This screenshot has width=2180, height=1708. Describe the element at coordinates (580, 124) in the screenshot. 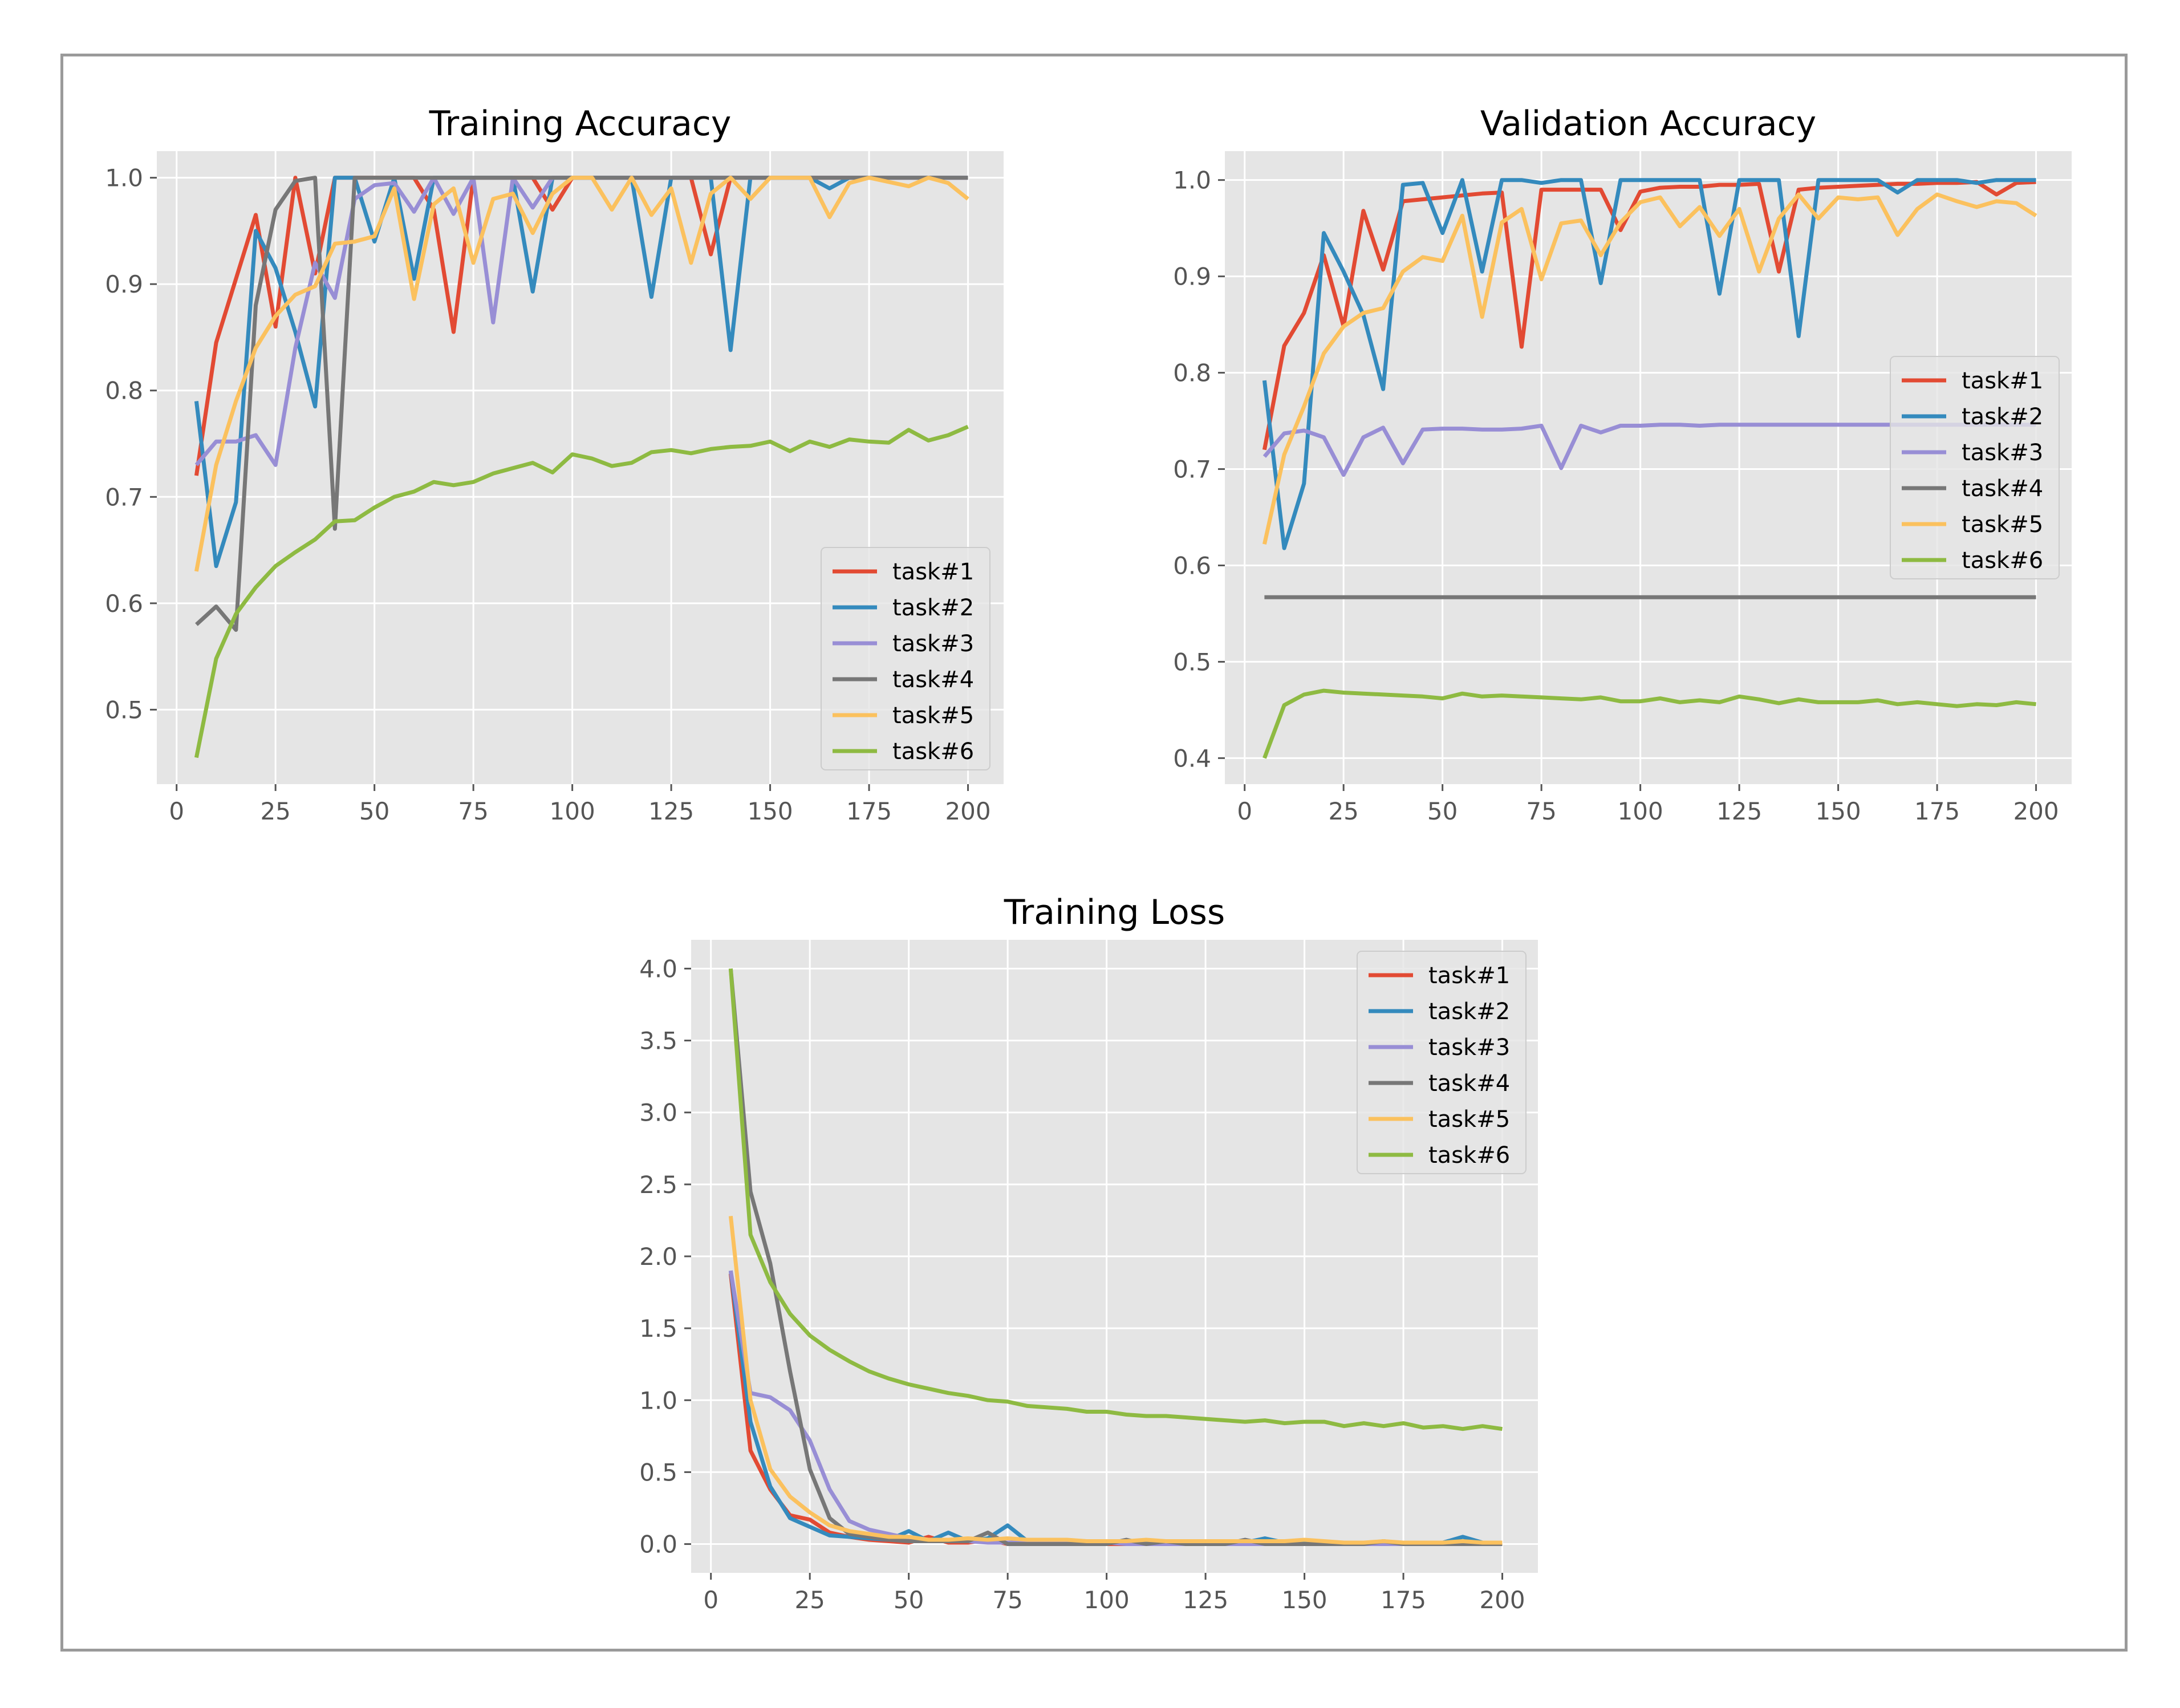

I see `chart-title: Training Accuracy` at that location.